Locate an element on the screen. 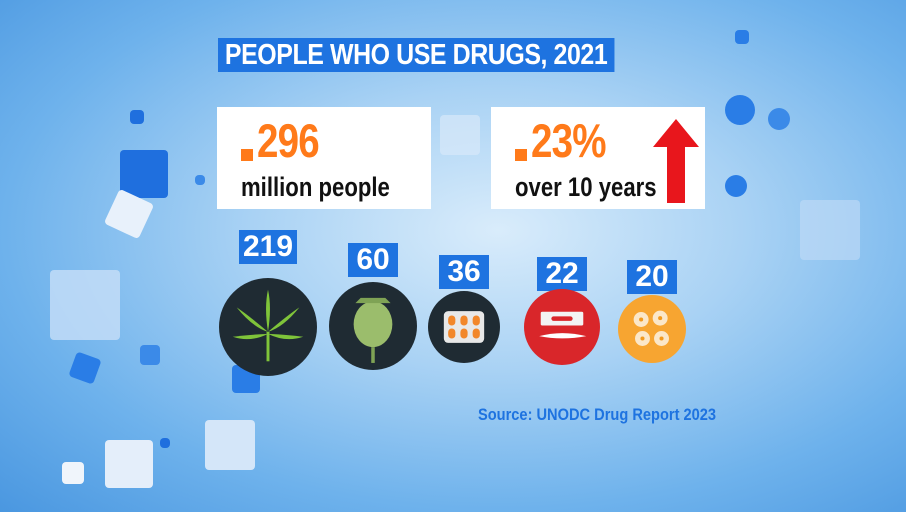 The height and width of the screenshot is (512, 906). growth-card: 23% over 10 years is located at coordinates (598, 158).